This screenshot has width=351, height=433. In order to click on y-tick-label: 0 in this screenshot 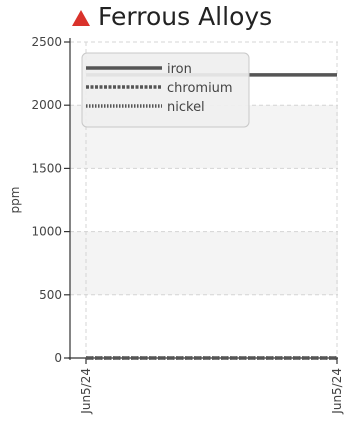, I will do `click(58, 358)`.